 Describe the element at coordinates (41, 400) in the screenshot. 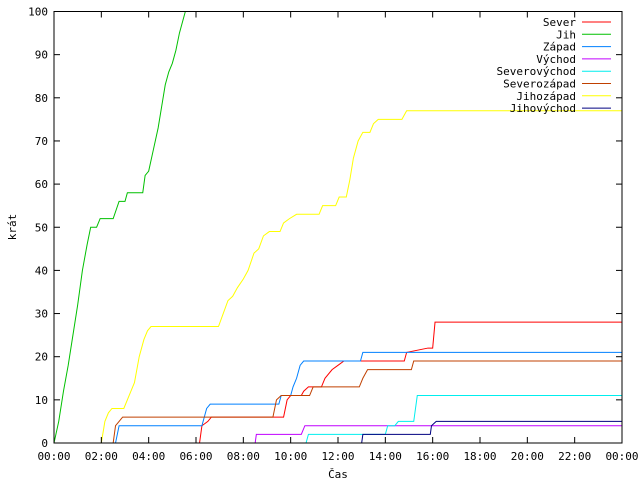

I see `y-tick-label: 10` at that location.